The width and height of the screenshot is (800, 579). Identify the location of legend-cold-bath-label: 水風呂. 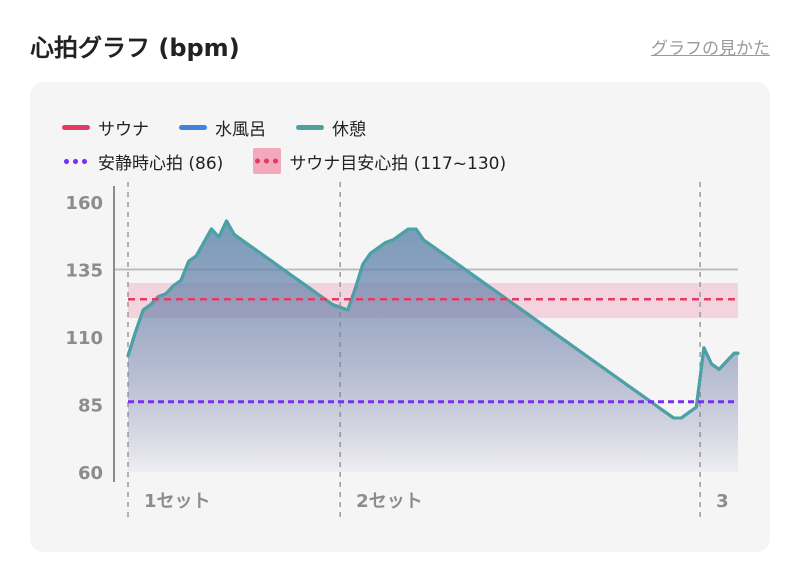
(240, 129).